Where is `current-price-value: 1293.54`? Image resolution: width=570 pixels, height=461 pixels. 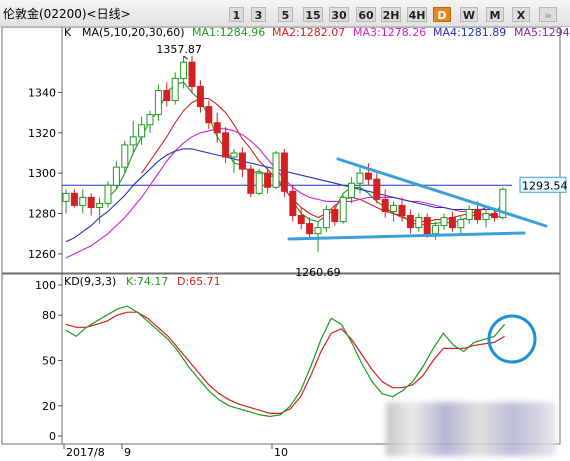
current-price-value: 1293.54 is located at coordinates (545, 185).